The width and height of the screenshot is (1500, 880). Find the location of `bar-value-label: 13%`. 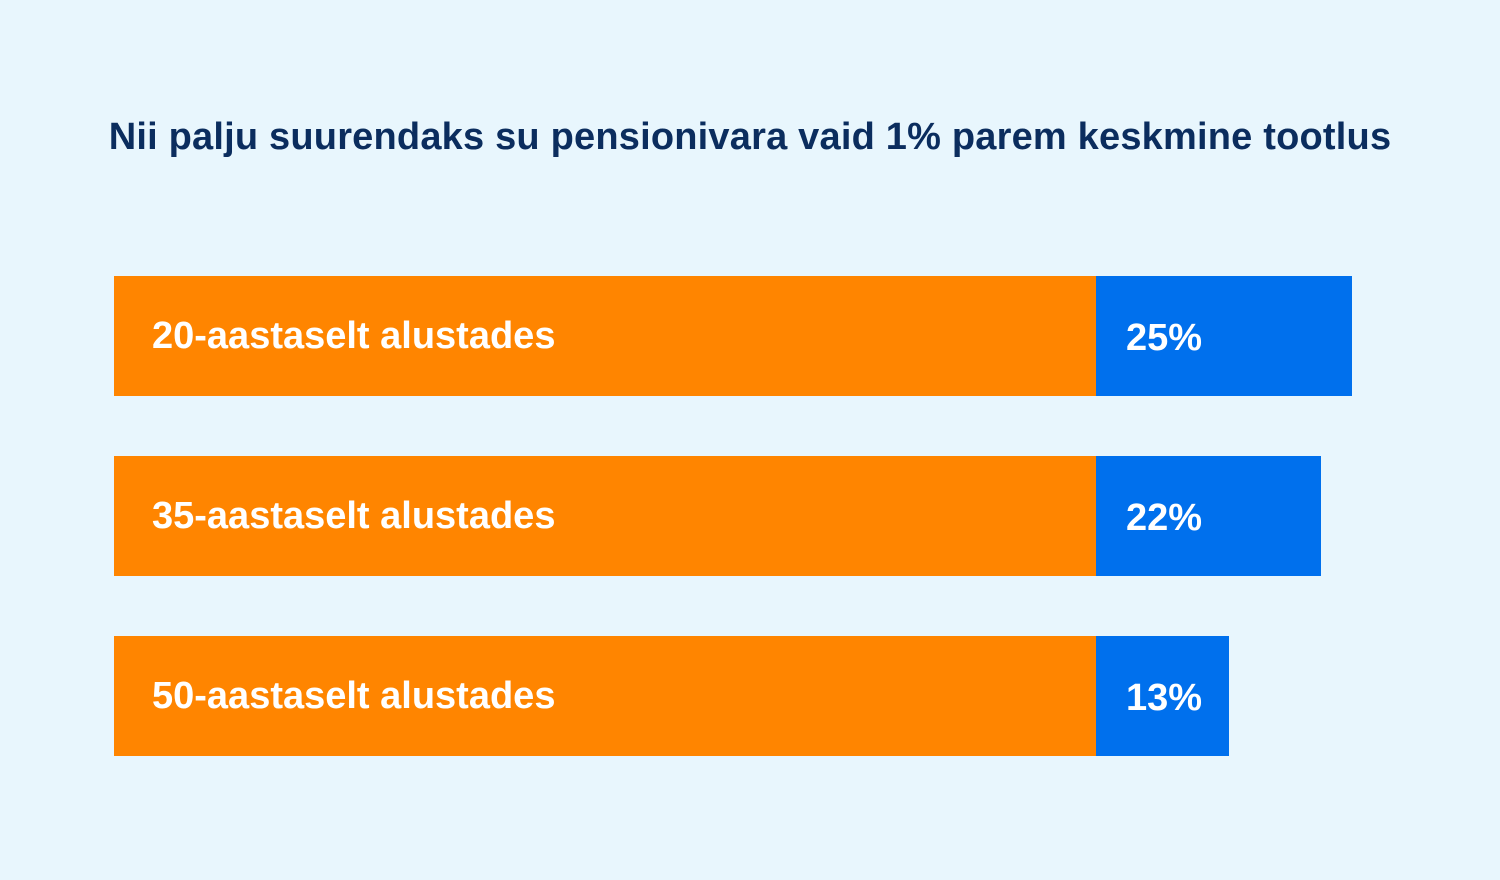

bar-value-label: 13% is located at coordinates (1164, 698).